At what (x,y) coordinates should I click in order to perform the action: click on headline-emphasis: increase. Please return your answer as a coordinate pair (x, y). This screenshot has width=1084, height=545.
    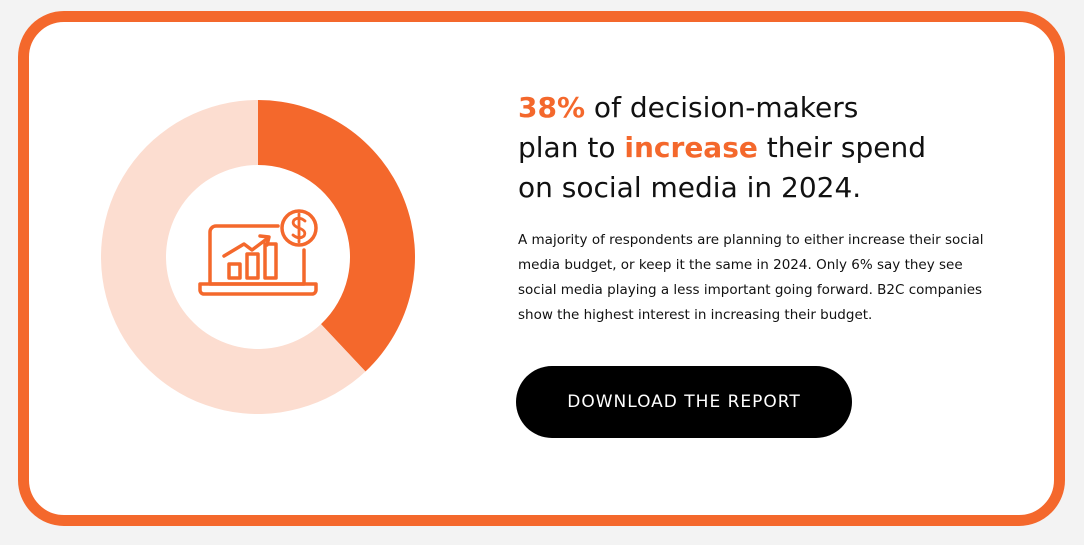
    Looking at the image, I should click on (691, 147).